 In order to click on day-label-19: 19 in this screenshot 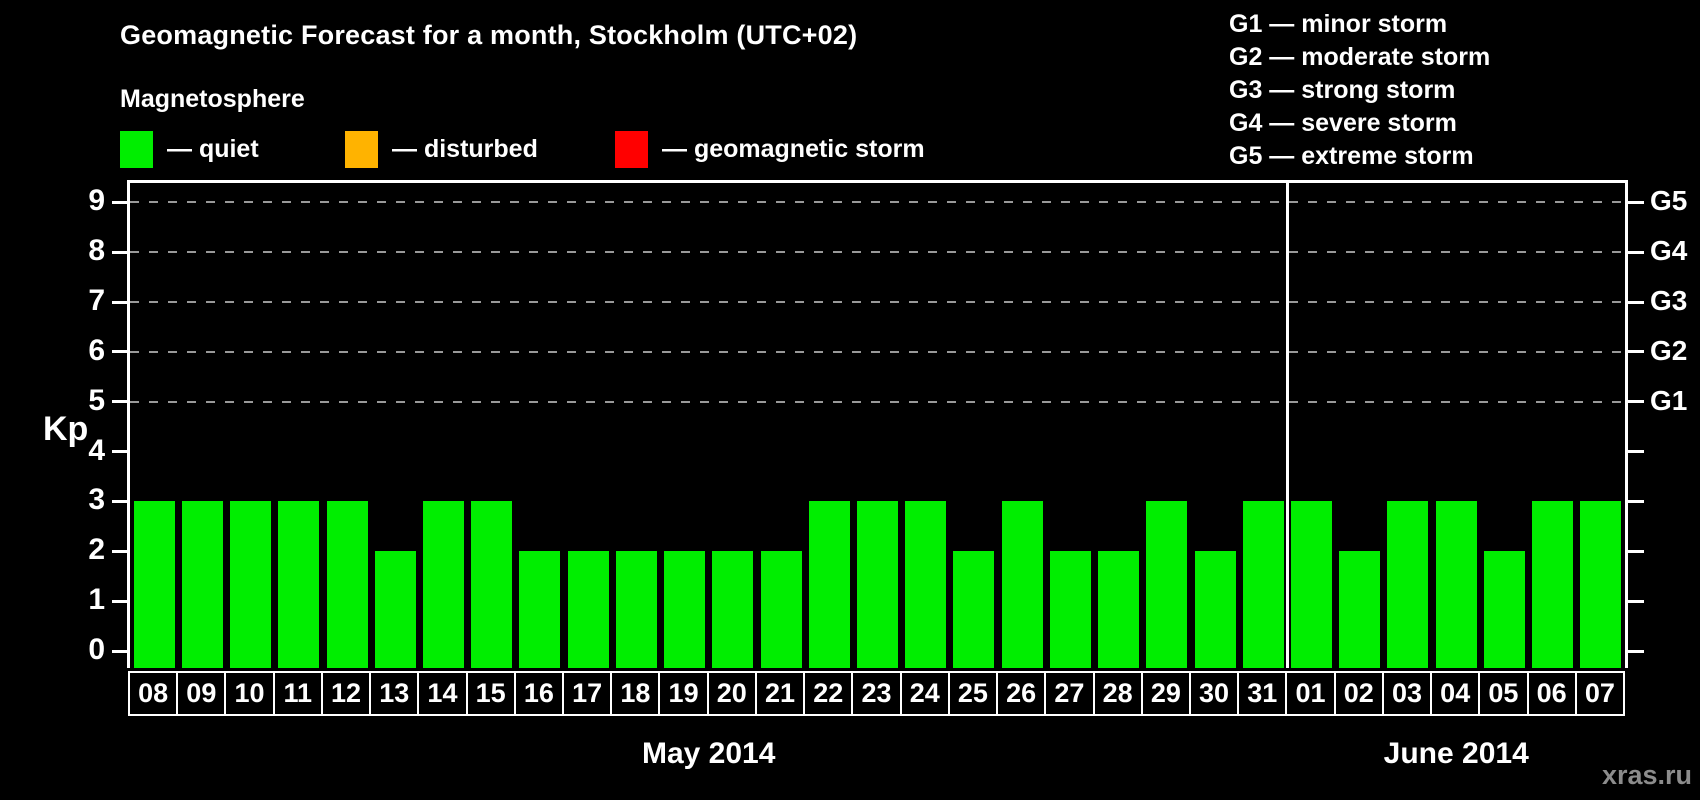, I will do `click(683, 693)`.